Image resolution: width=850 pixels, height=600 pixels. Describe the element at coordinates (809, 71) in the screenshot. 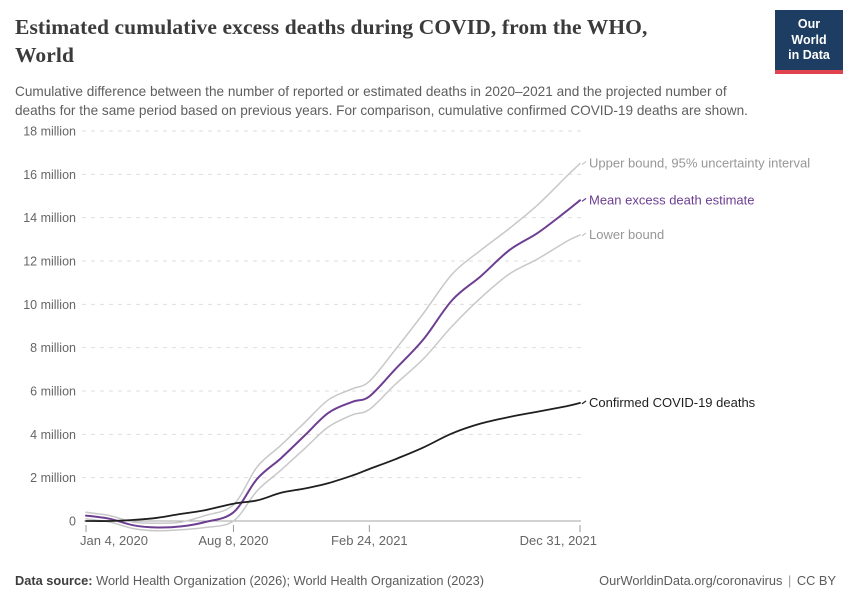

I see `owid-logo-accent-bar` at that location.